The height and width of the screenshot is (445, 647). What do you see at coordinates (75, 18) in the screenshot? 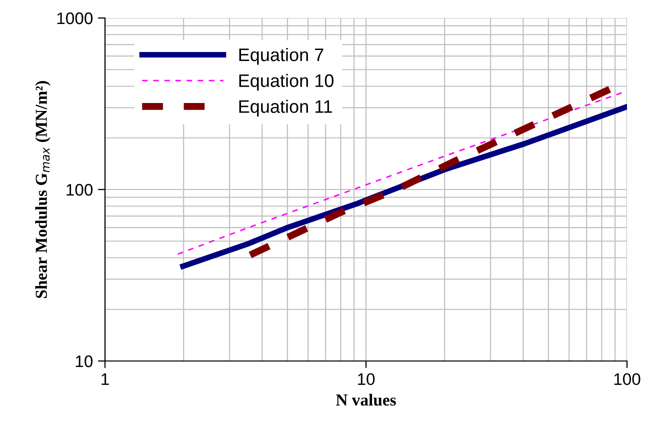
I see `y-tick-label: 1000` at bounding box center [75, 18].